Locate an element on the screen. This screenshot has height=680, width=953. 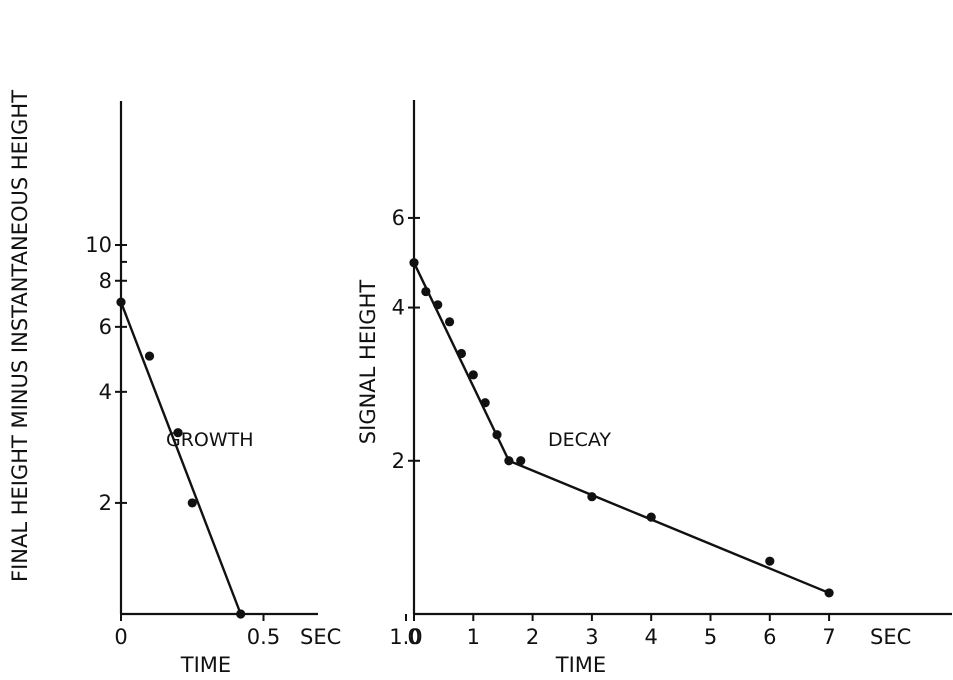
g-x-tick-label: 1.0 is located at coordinates (405, 637).